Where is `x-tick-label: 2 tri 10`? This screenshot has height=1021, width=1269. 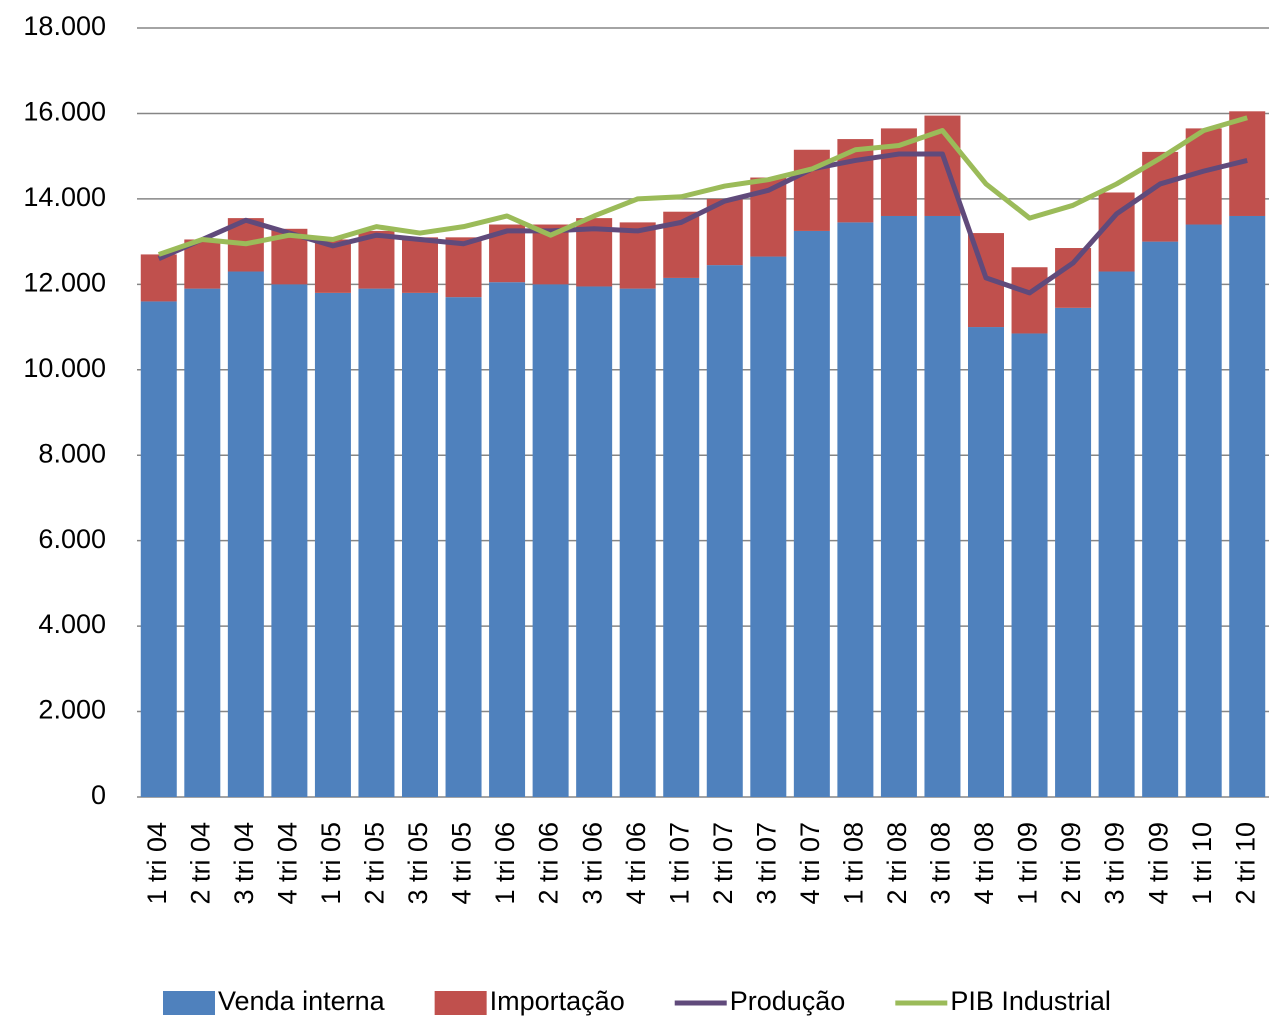 x-tick-label: 2 tri 10 is located at coordinates (1245, 863).